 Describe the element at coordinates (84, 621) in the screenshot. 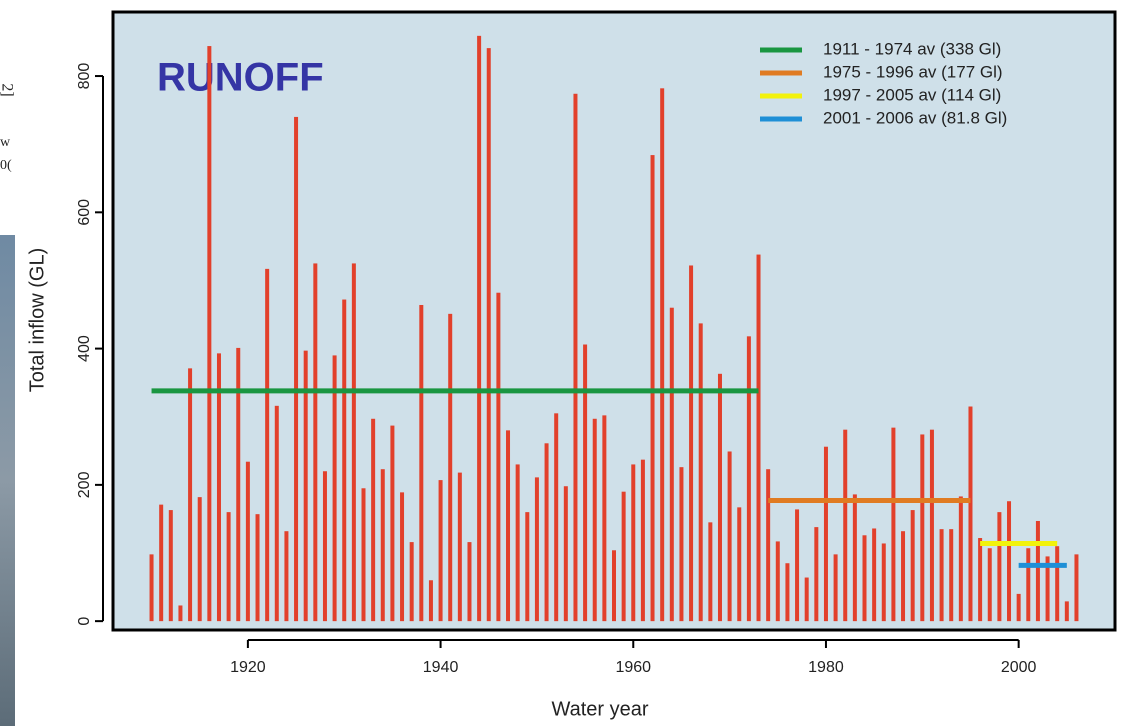

I see `y-tick-label: 0` at that location.